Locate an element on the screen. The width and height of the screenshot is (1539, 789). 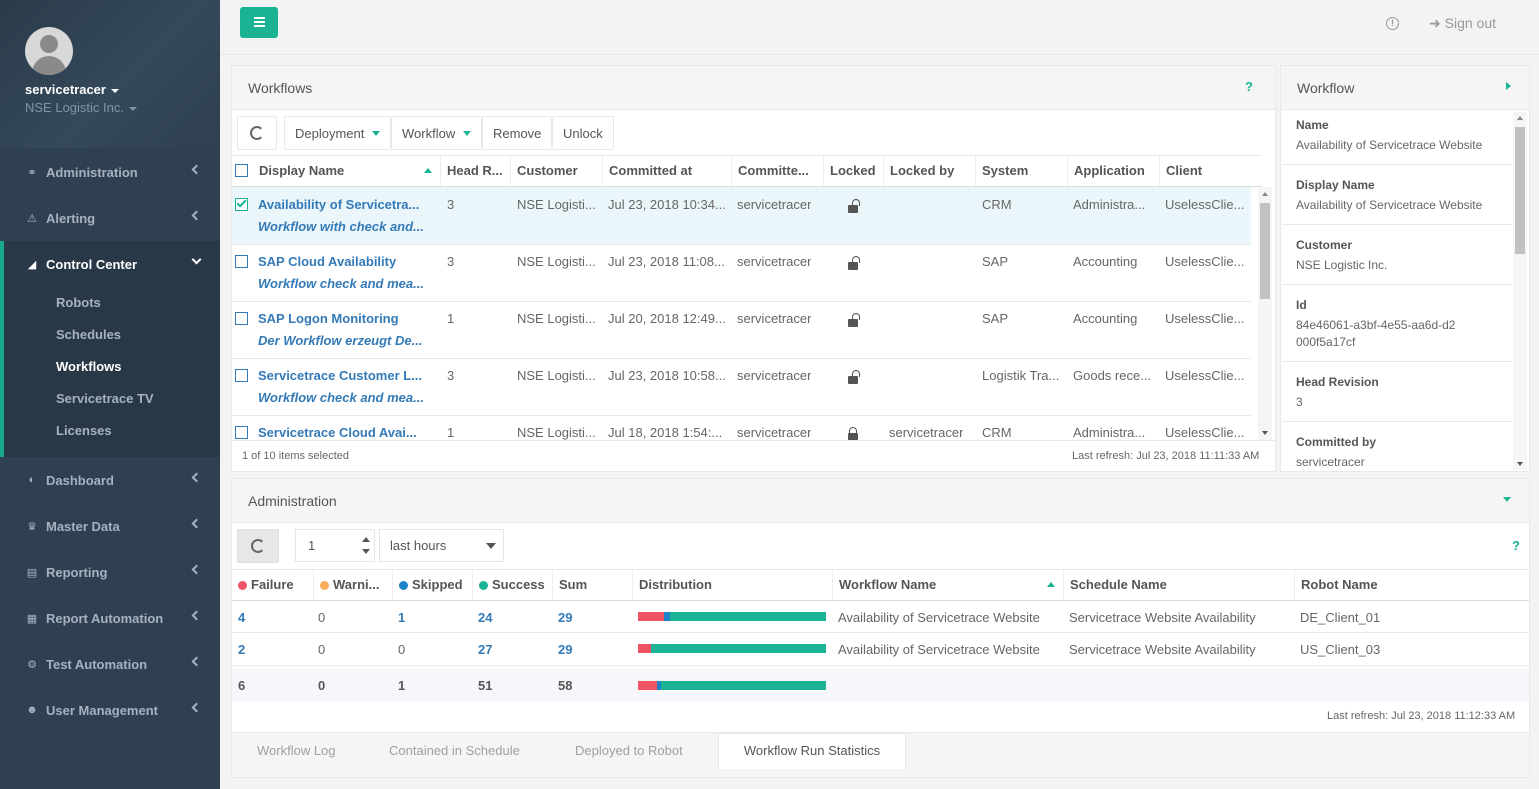
workflow-dropdown: Workflow is located at coordinates (437, 133).